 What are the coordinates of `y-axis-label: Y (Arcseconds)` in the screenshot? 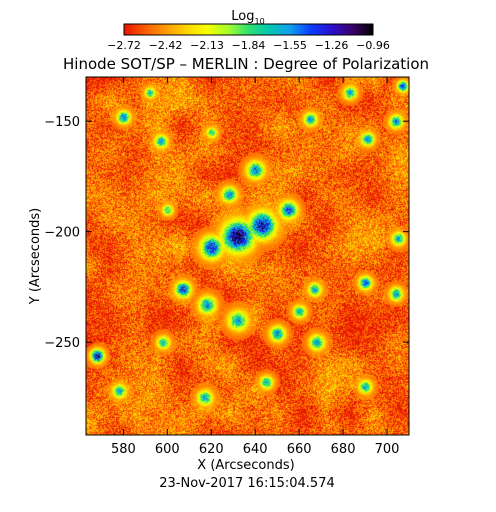 It's located at (35, 256).